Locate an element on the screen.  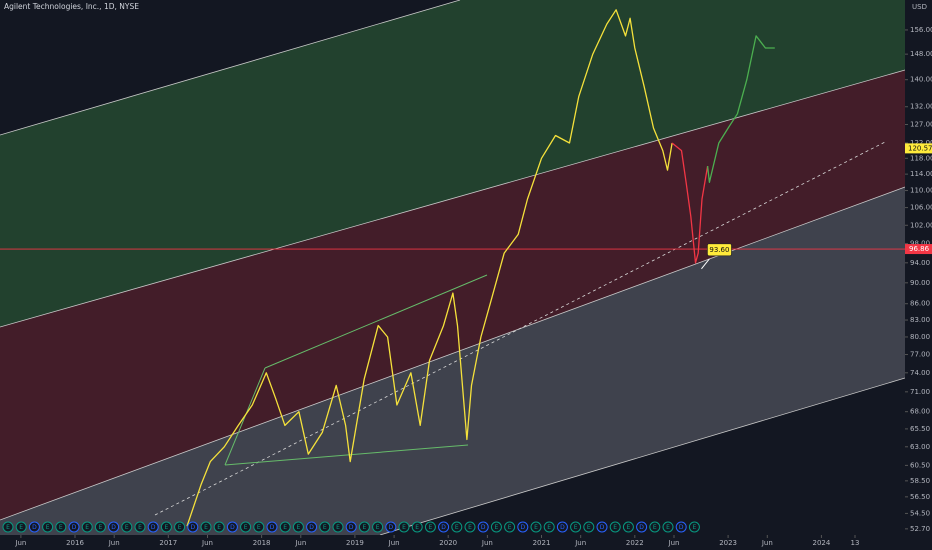
last-price-label: 120.57 is located at coordinates (920, 148).